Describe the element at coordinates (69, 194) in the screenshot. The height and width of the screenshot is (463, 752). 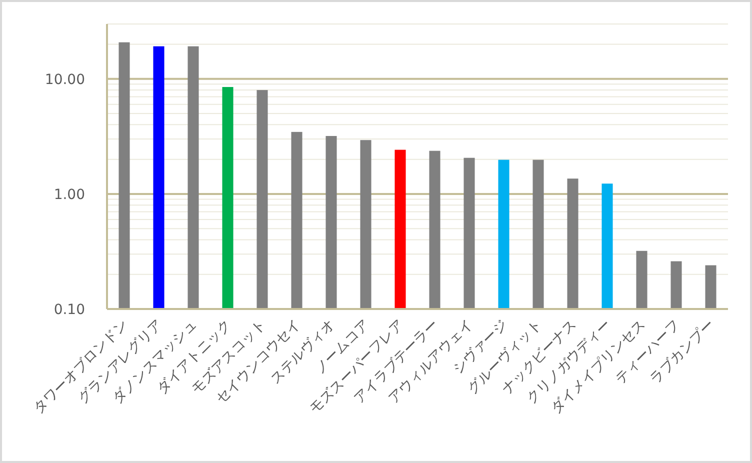
I see `y-tick-label: 1.00` at that location.